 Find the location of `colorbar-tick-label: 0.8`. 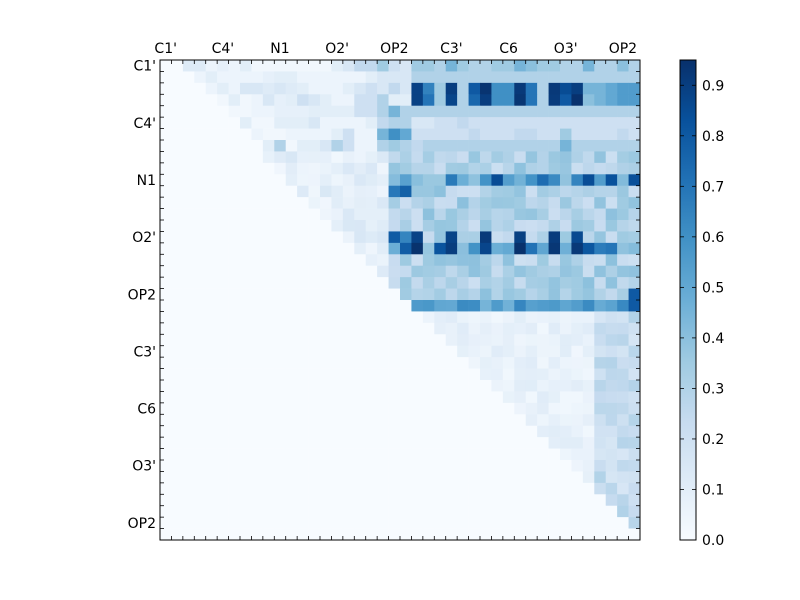

colorbar-tick-label: 0.8 is located at coordinates (713, 137).